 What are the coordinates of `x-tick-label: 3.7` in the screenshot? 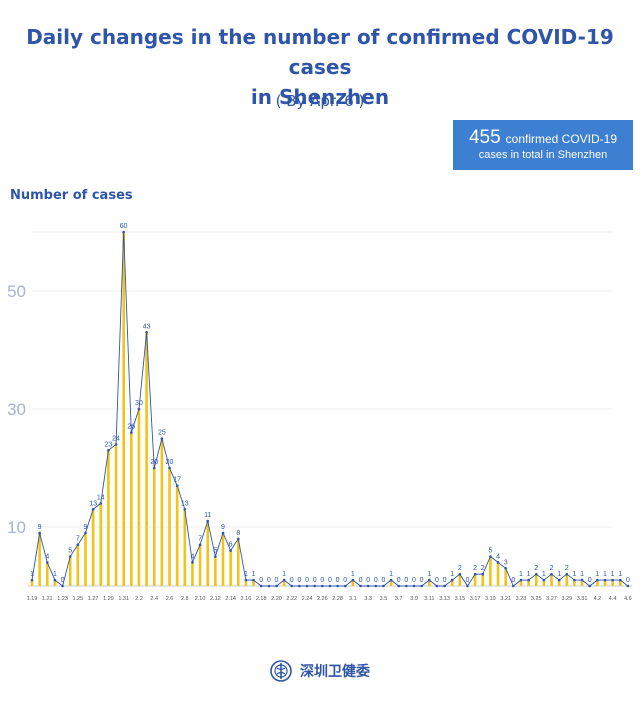 It's located at (399, 599).